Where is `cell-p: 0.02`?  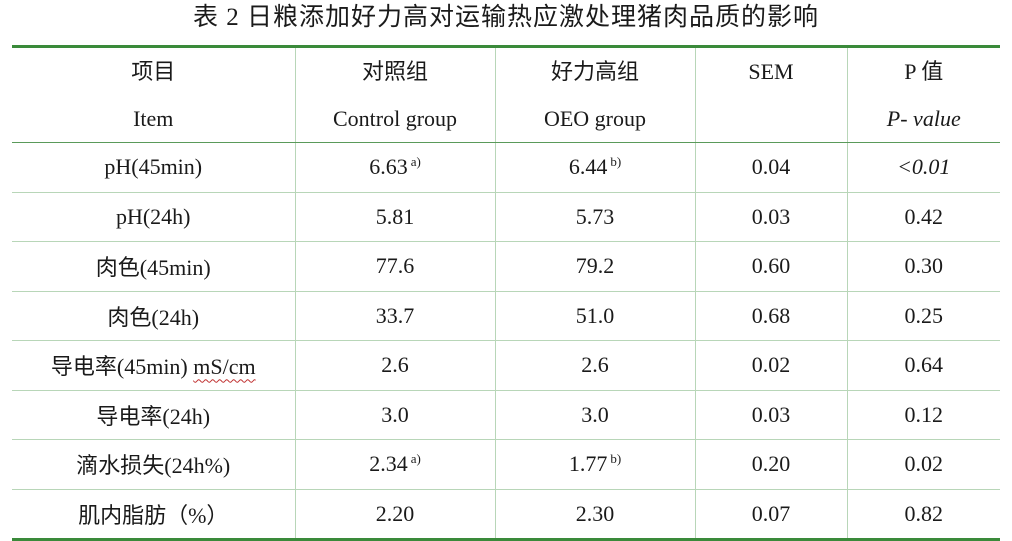 cell-p: 0.02 is located at coordinates (923, 464).